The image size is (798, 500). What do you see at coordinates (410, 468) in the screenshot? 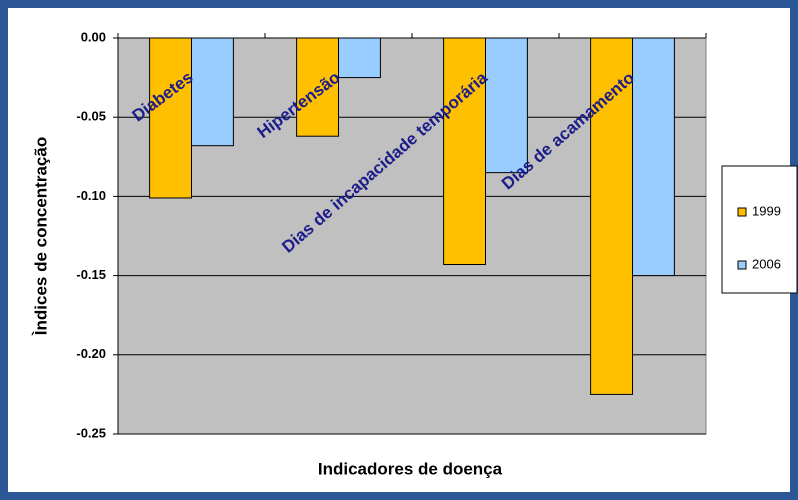
I see `x-axis-title: Indicadores de doença` at bounding box center [410, 468].